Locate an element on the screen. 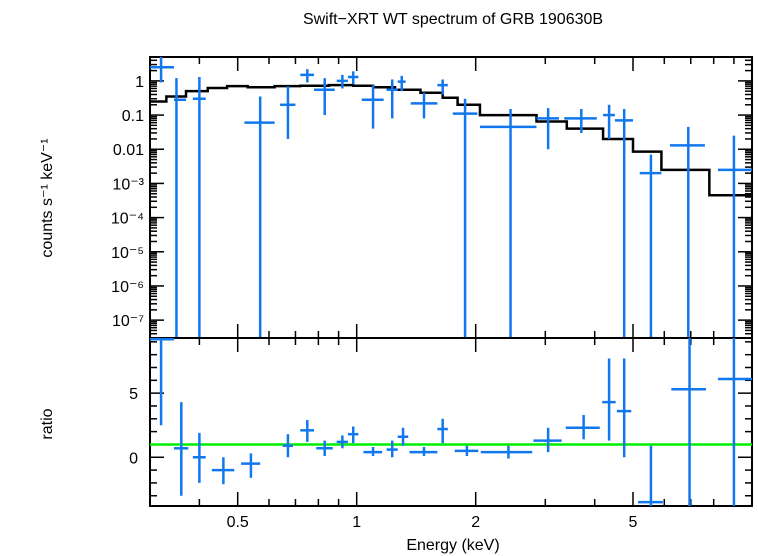  top-y-axis-label: counts s⁻¹ keV⁻¹ is located at coordinates (47, 197).